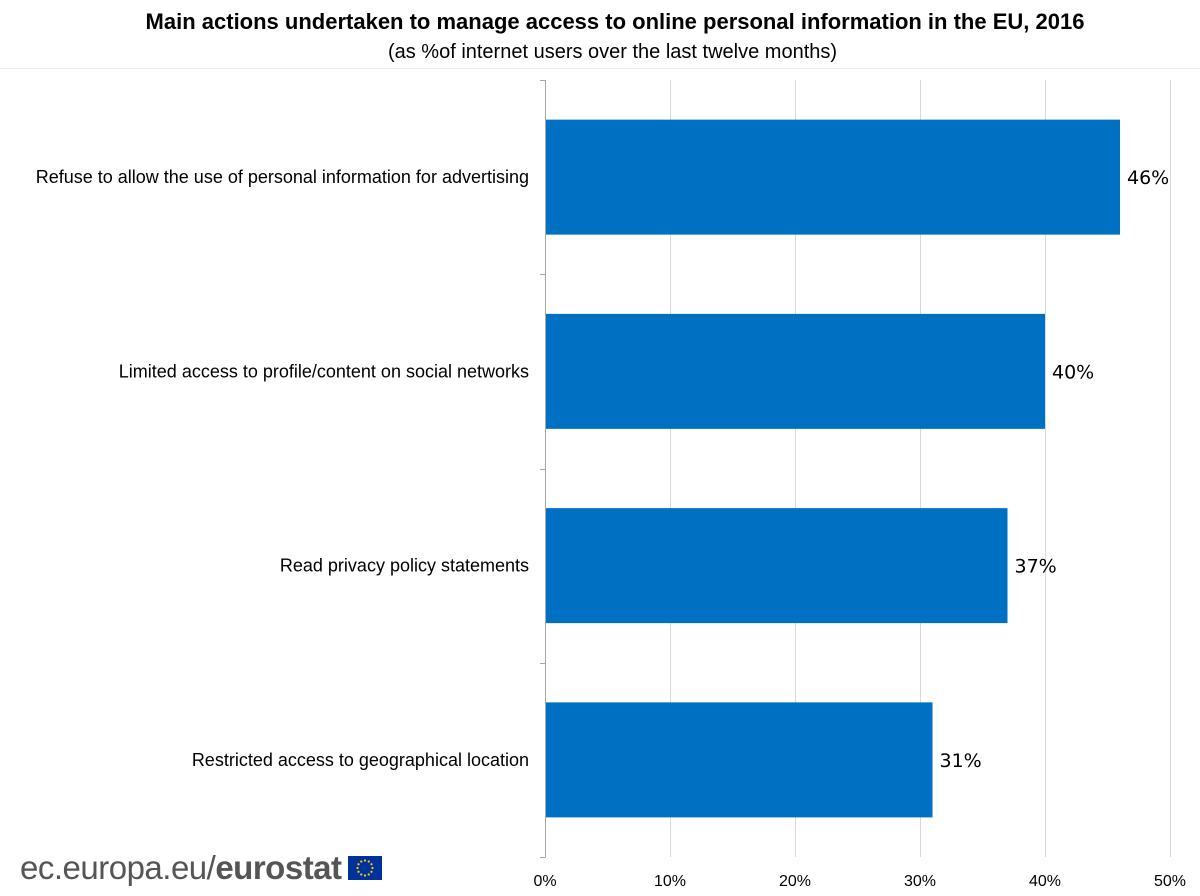 This screenshot has width=1200, height=896. What do you see at coordinates (1073, 372) in the screenshot?
I see `data-label: 40%` at bounding box center [1073, 372].